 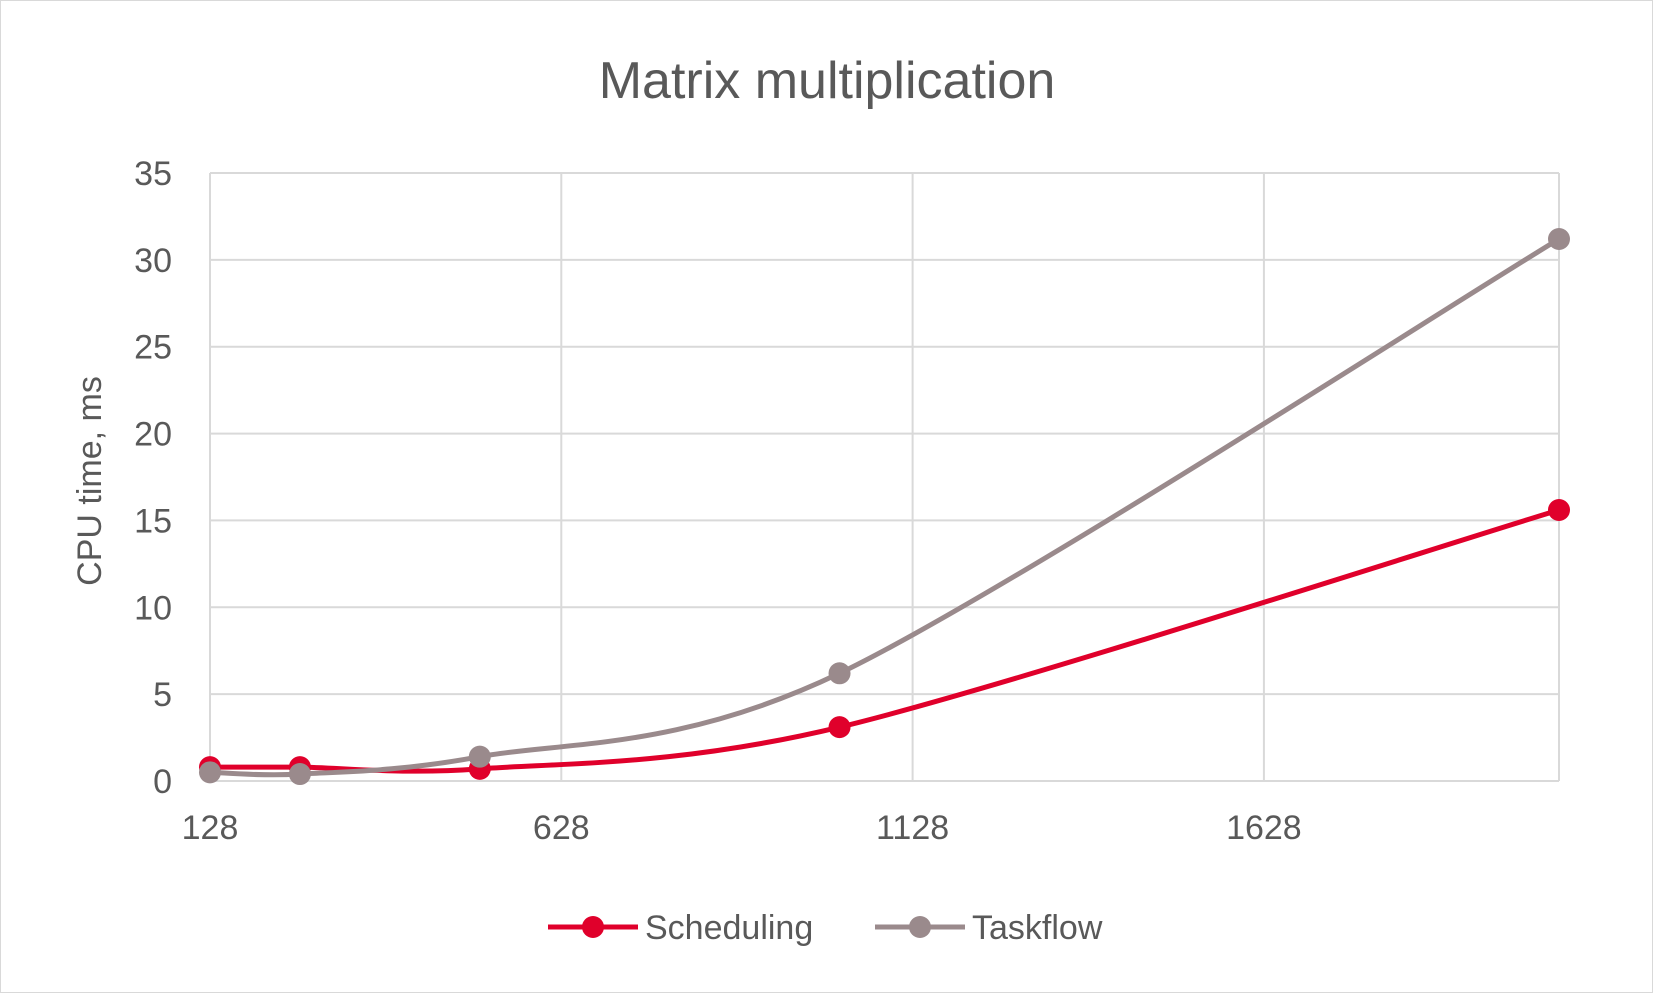 What do you see at coordinates (153, 478) in the screenshot?
I see `y-tick-labels: 0 5 10 15 20 25 30 35` at bounding box center [153, 478].